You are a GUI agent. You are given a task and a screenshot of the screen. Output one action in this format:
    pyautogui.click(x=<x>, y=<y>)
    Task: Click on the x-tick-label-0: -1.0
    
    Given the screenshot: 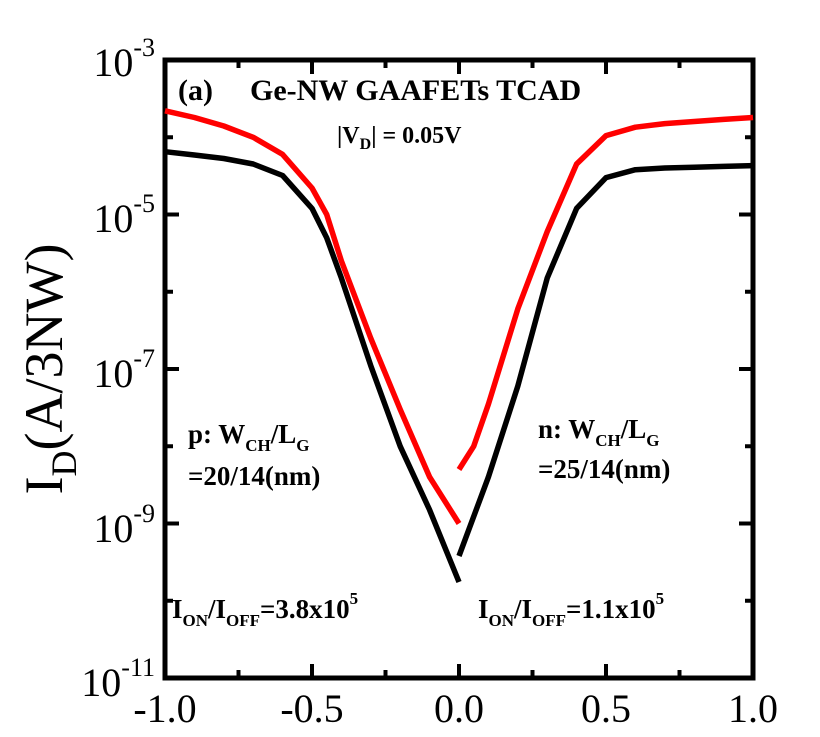 What is the action you would take?
    pyautogui.click(x=164, y=708)
    